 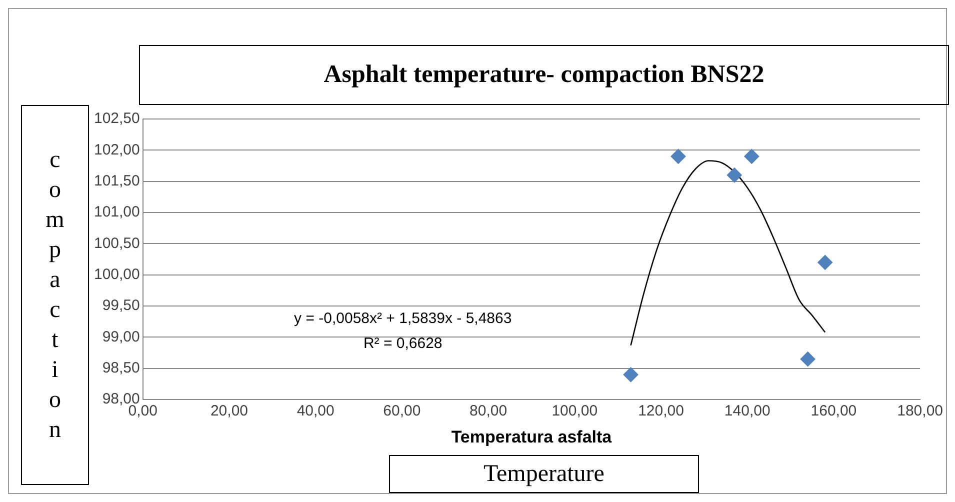 What do you see at coordinates (402, 411) in the screenshot?
I see `x-tick-label: 60,00` at bounding box center [402, 411].